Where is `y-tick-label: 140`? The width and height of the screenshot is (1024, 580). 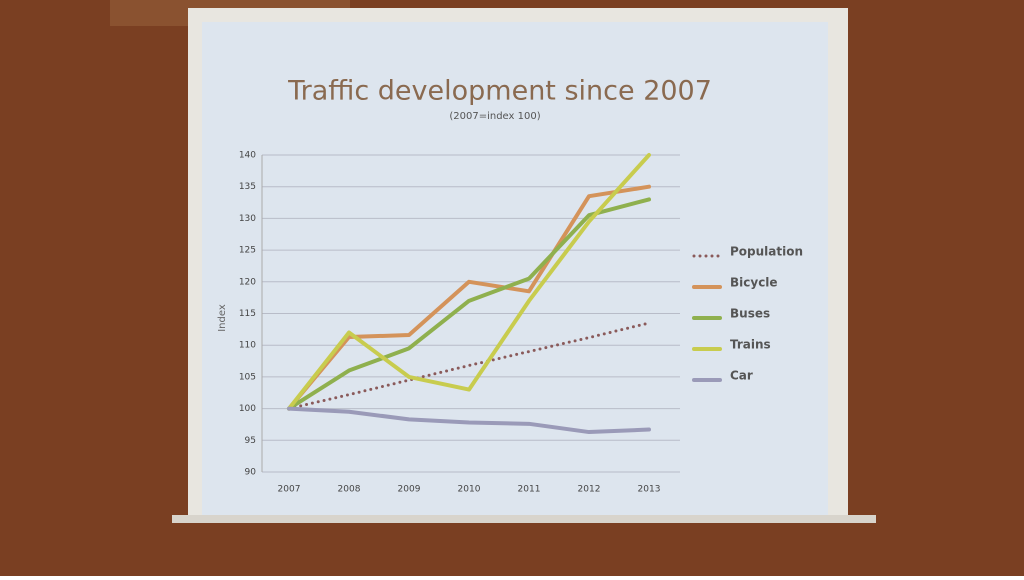
y-tick-label: 140 is located at coordinates (247, 156).